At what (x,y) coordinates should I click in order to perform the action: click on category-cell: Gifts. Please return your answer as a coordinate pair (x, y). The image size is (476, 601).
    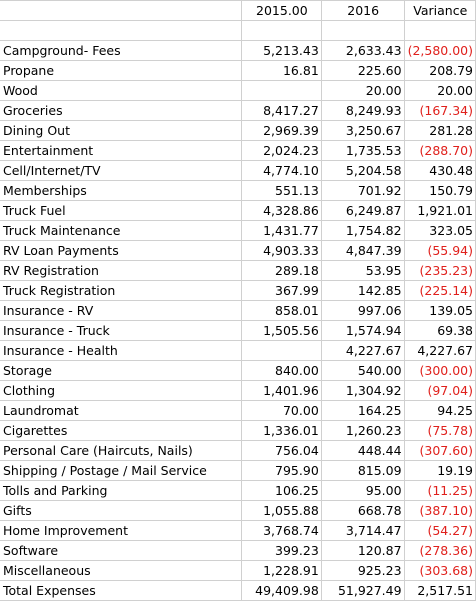
    Looking at the image, I should click on (121, 510).